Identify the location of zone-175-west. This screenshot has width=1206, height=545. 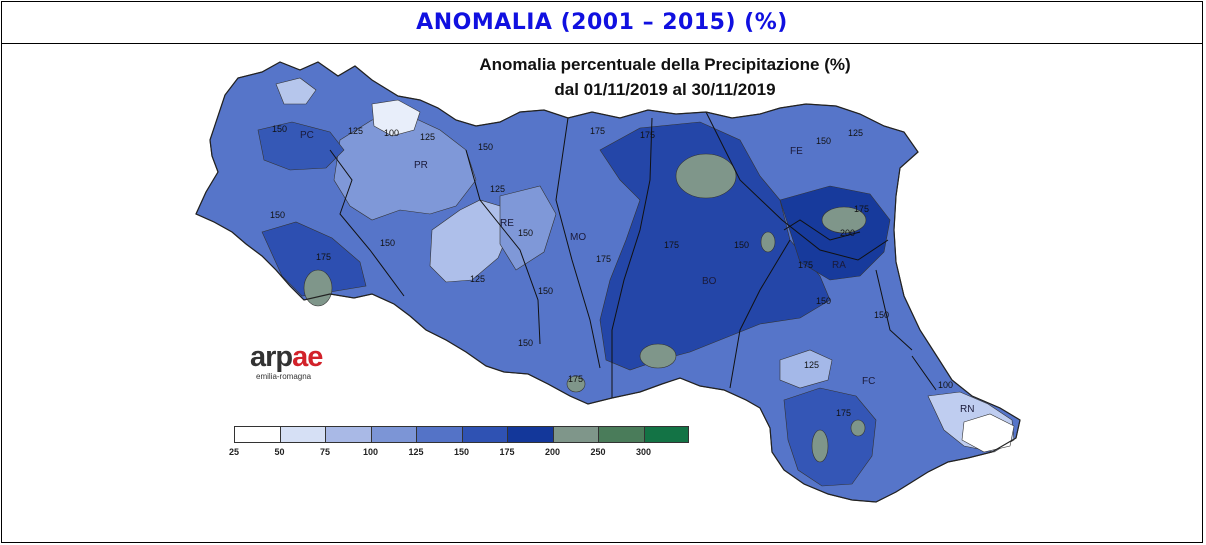
(314, 259).